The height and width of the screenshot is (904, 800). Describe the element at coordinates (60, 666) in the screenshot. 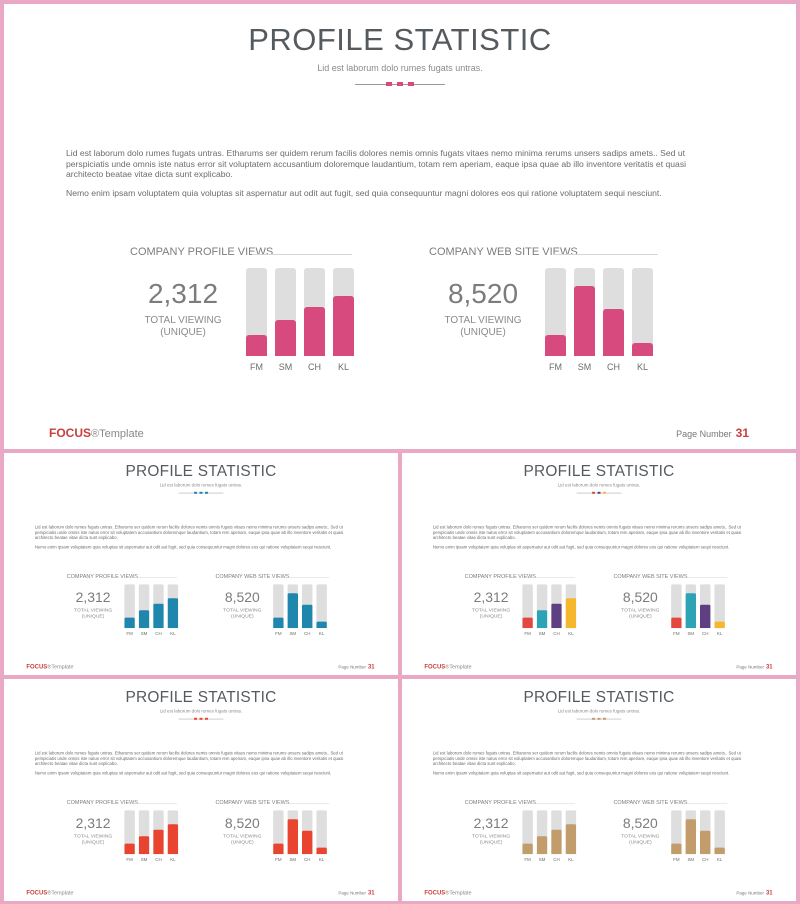

I see `brand-suffix: ®Template` at that location.